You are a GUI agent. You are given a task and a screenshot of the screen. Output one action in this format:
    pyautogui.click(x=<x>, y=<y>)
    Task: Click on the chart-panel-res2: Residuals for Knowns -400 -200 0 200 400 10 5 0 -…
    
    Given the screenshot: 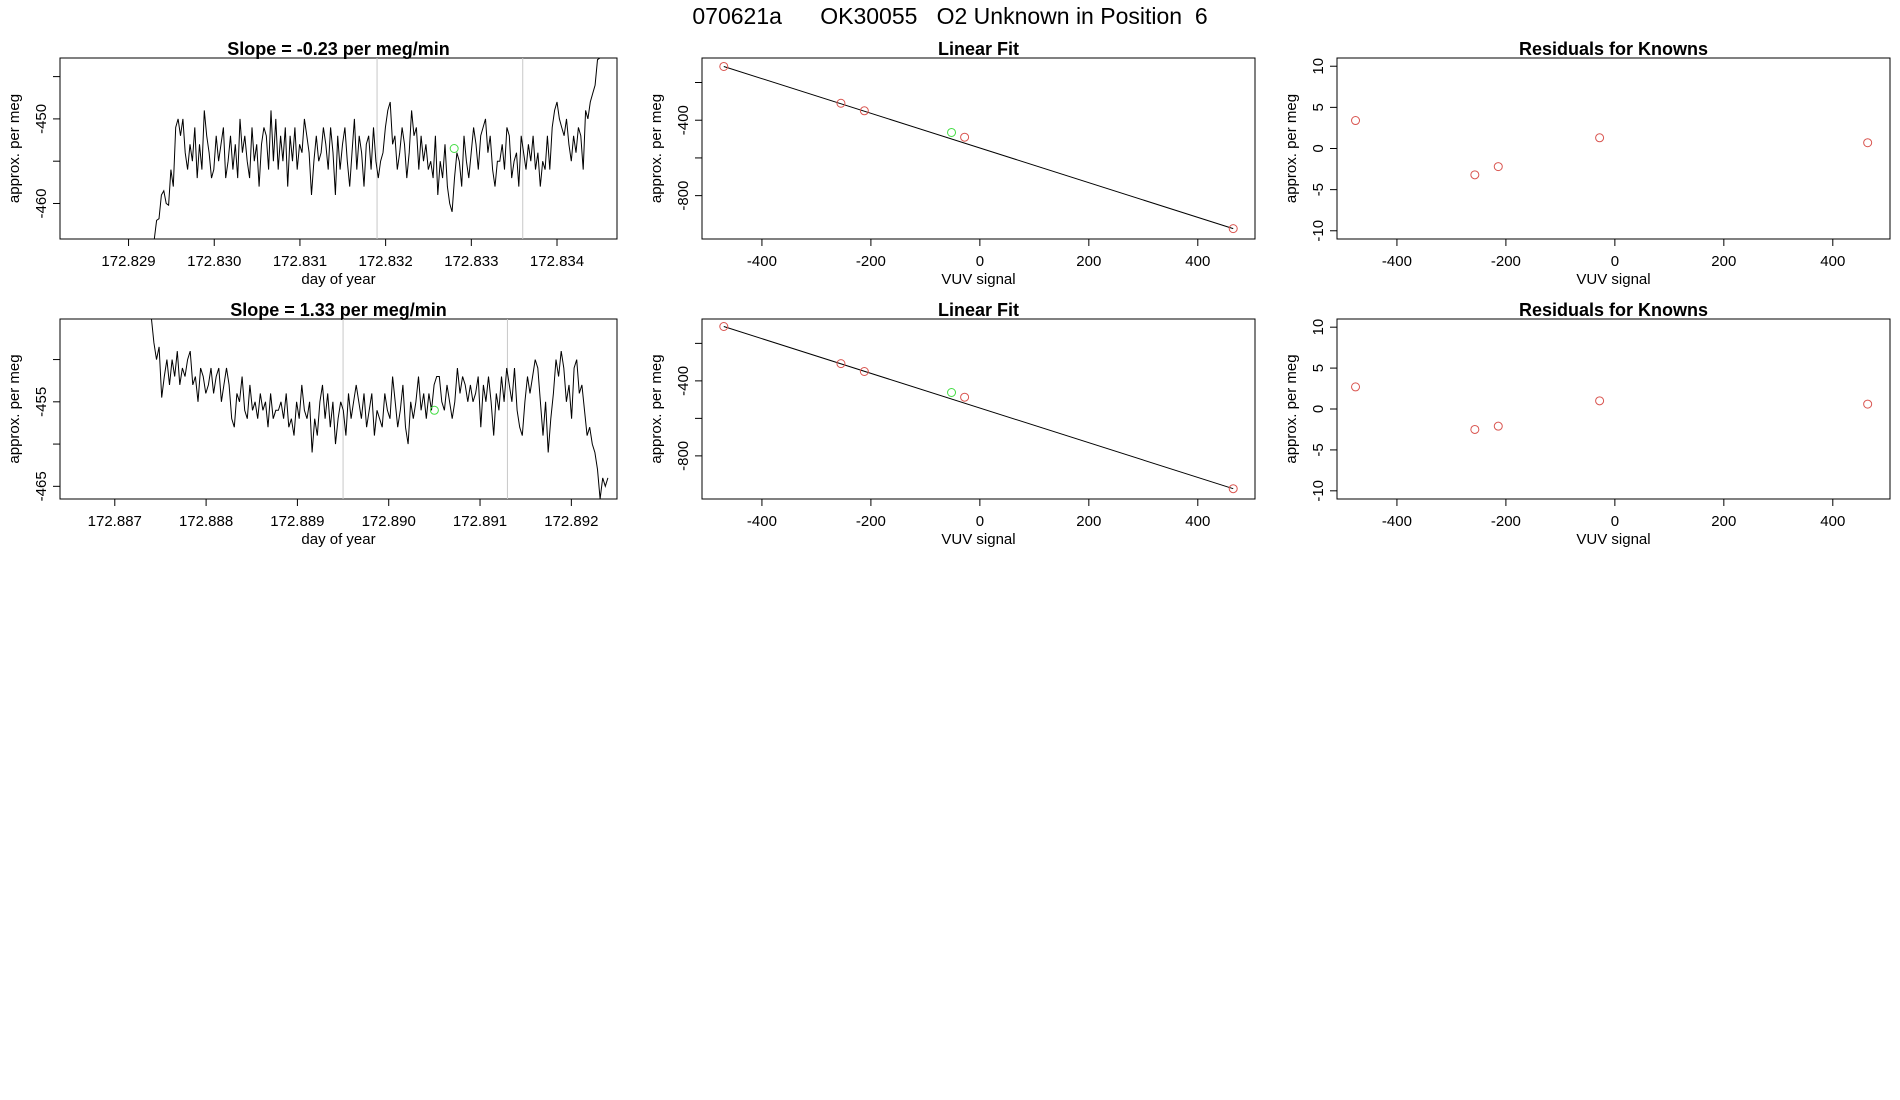 What is the action you would take?
    pyautogui.click(x=1587, y=424)
    